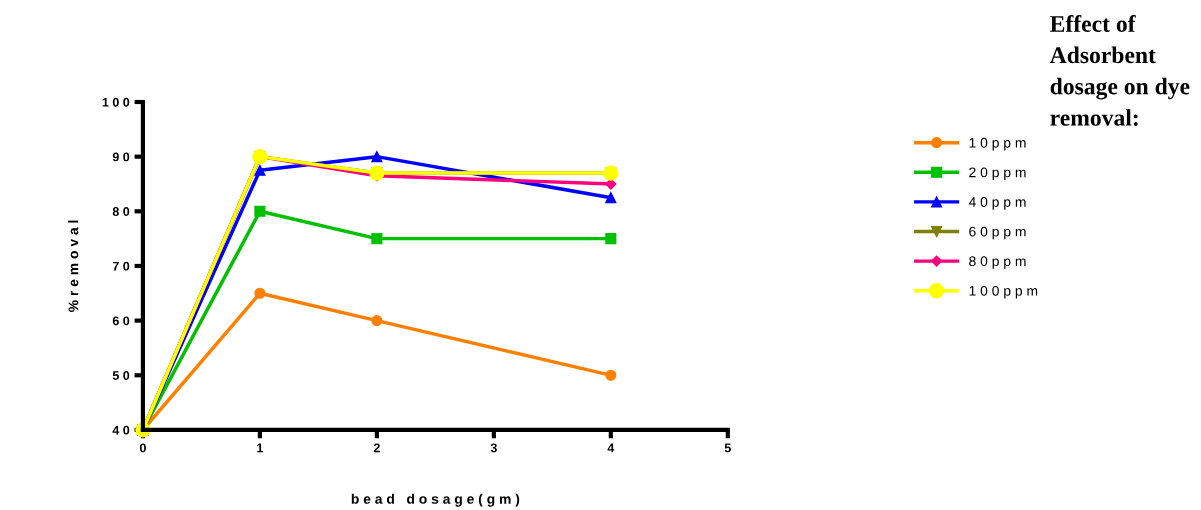 The image size is (1201, 510). Describe the element at coordinates (997, 144) in the screenshot. I see `legend-label: 1 0 p p m` at that location.